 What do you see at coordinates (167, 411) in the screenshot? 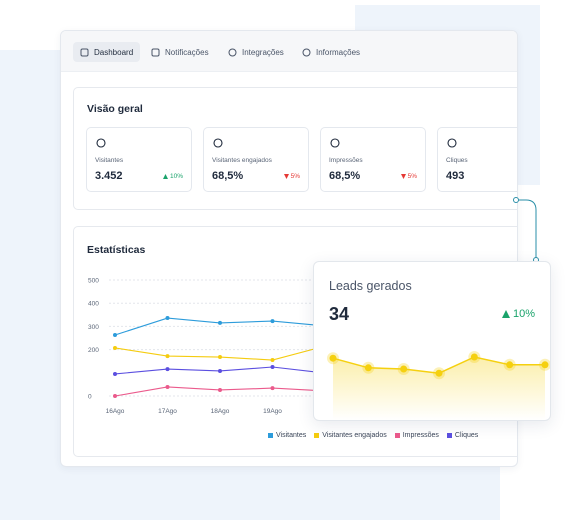
I see `x-tick-label: 17Ago` at bounding box center [167, 411].